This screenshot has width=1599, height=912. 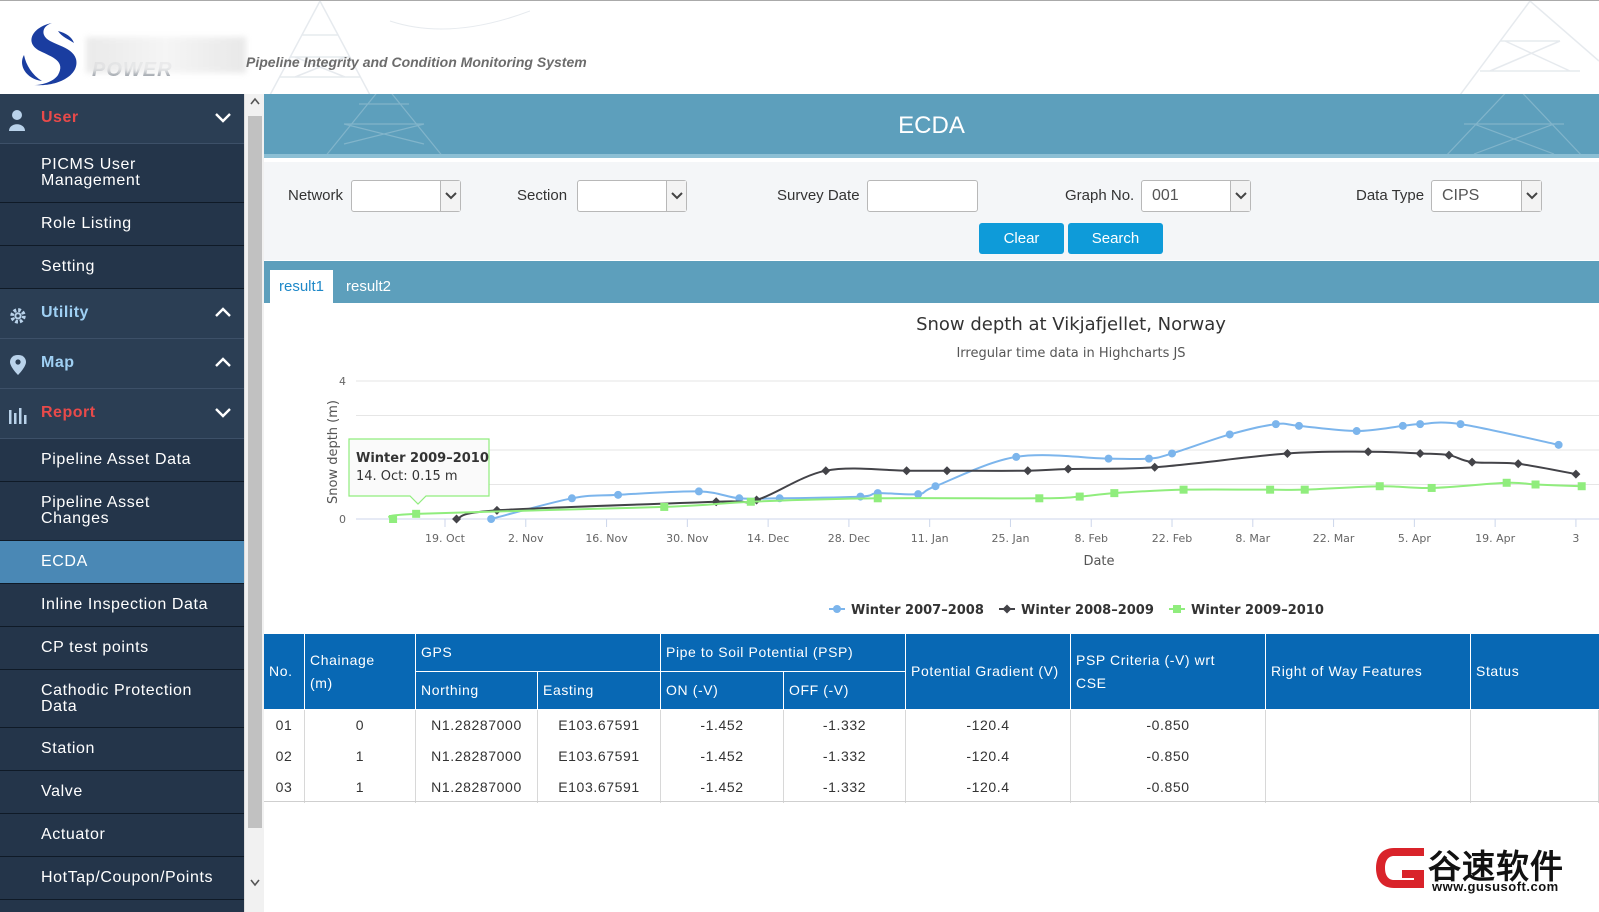 What do you see at coordinates (1196, 196) in the screenshot?
I see `graph-no-select: 001` at bounding box center [1196, 196].